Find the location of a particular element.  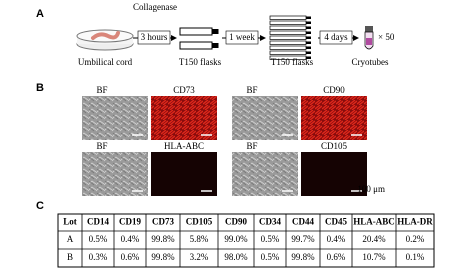

table-cell: 98.0% is located at coordinates (236, 257).